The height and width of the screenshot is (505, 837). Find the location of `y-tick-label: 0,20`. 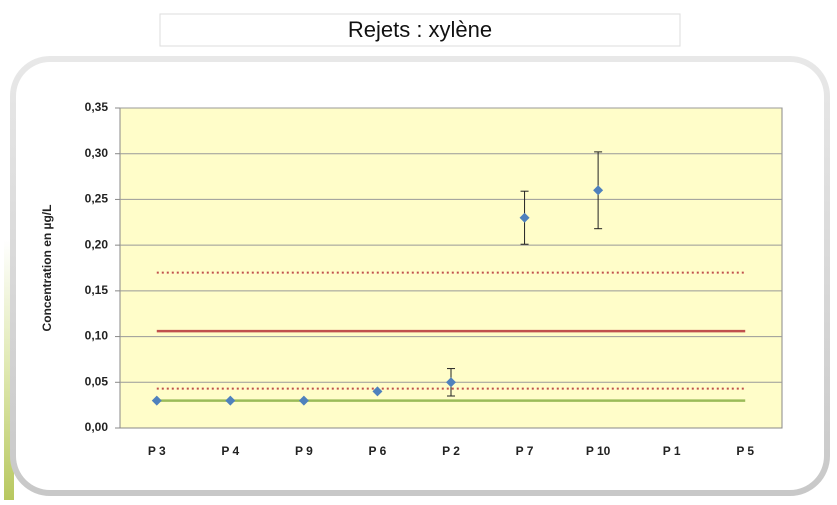

y-tick-label: 0,20 is located at coordinates (97, 244).